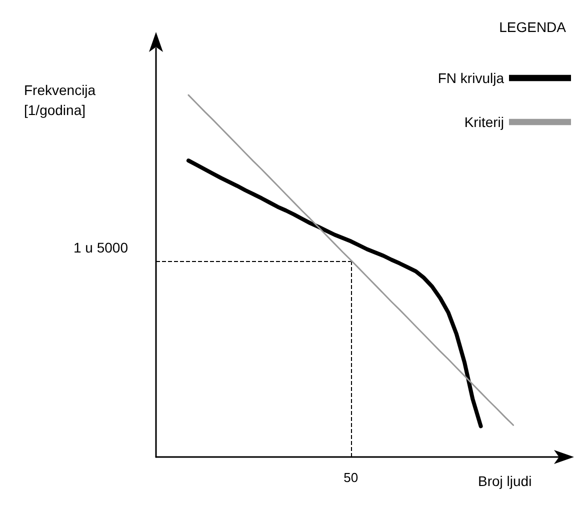 The width and height of the screenshot is (582, 507). What do you see at coordinates (101, 248) in the screenshot?
I see `ref-line-label: 1 u 5000` at bounding box center [101, 248].